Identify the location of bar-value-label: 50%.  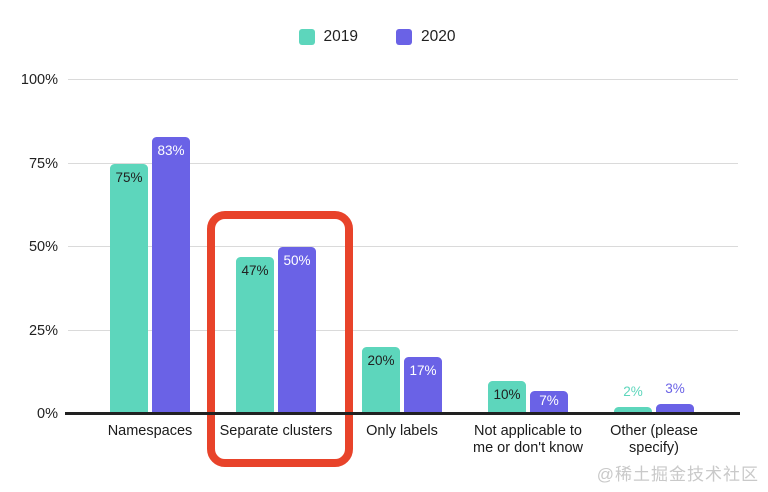
(297, 260).